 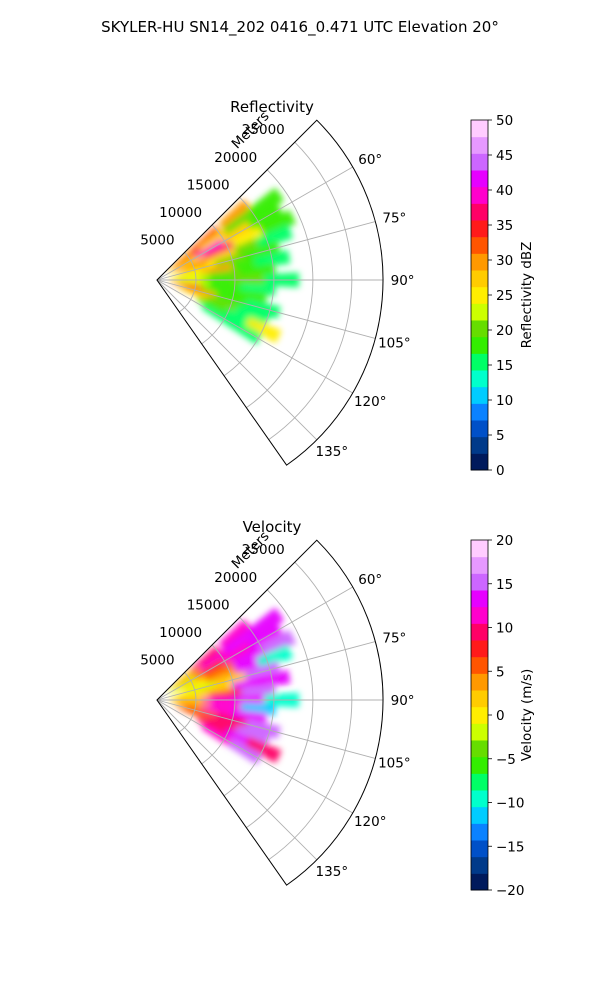 I want to click on colorbar-label: Velocity (m/s), so click(x=527, y=715).